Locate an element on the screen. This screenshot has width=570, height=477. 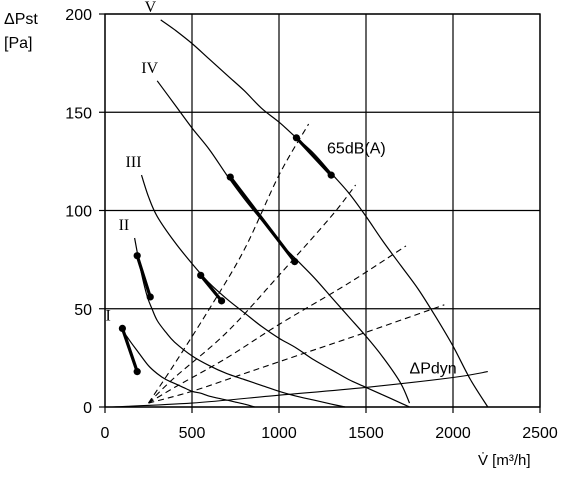
fan-curve-II is located at coordinates (240, 322).